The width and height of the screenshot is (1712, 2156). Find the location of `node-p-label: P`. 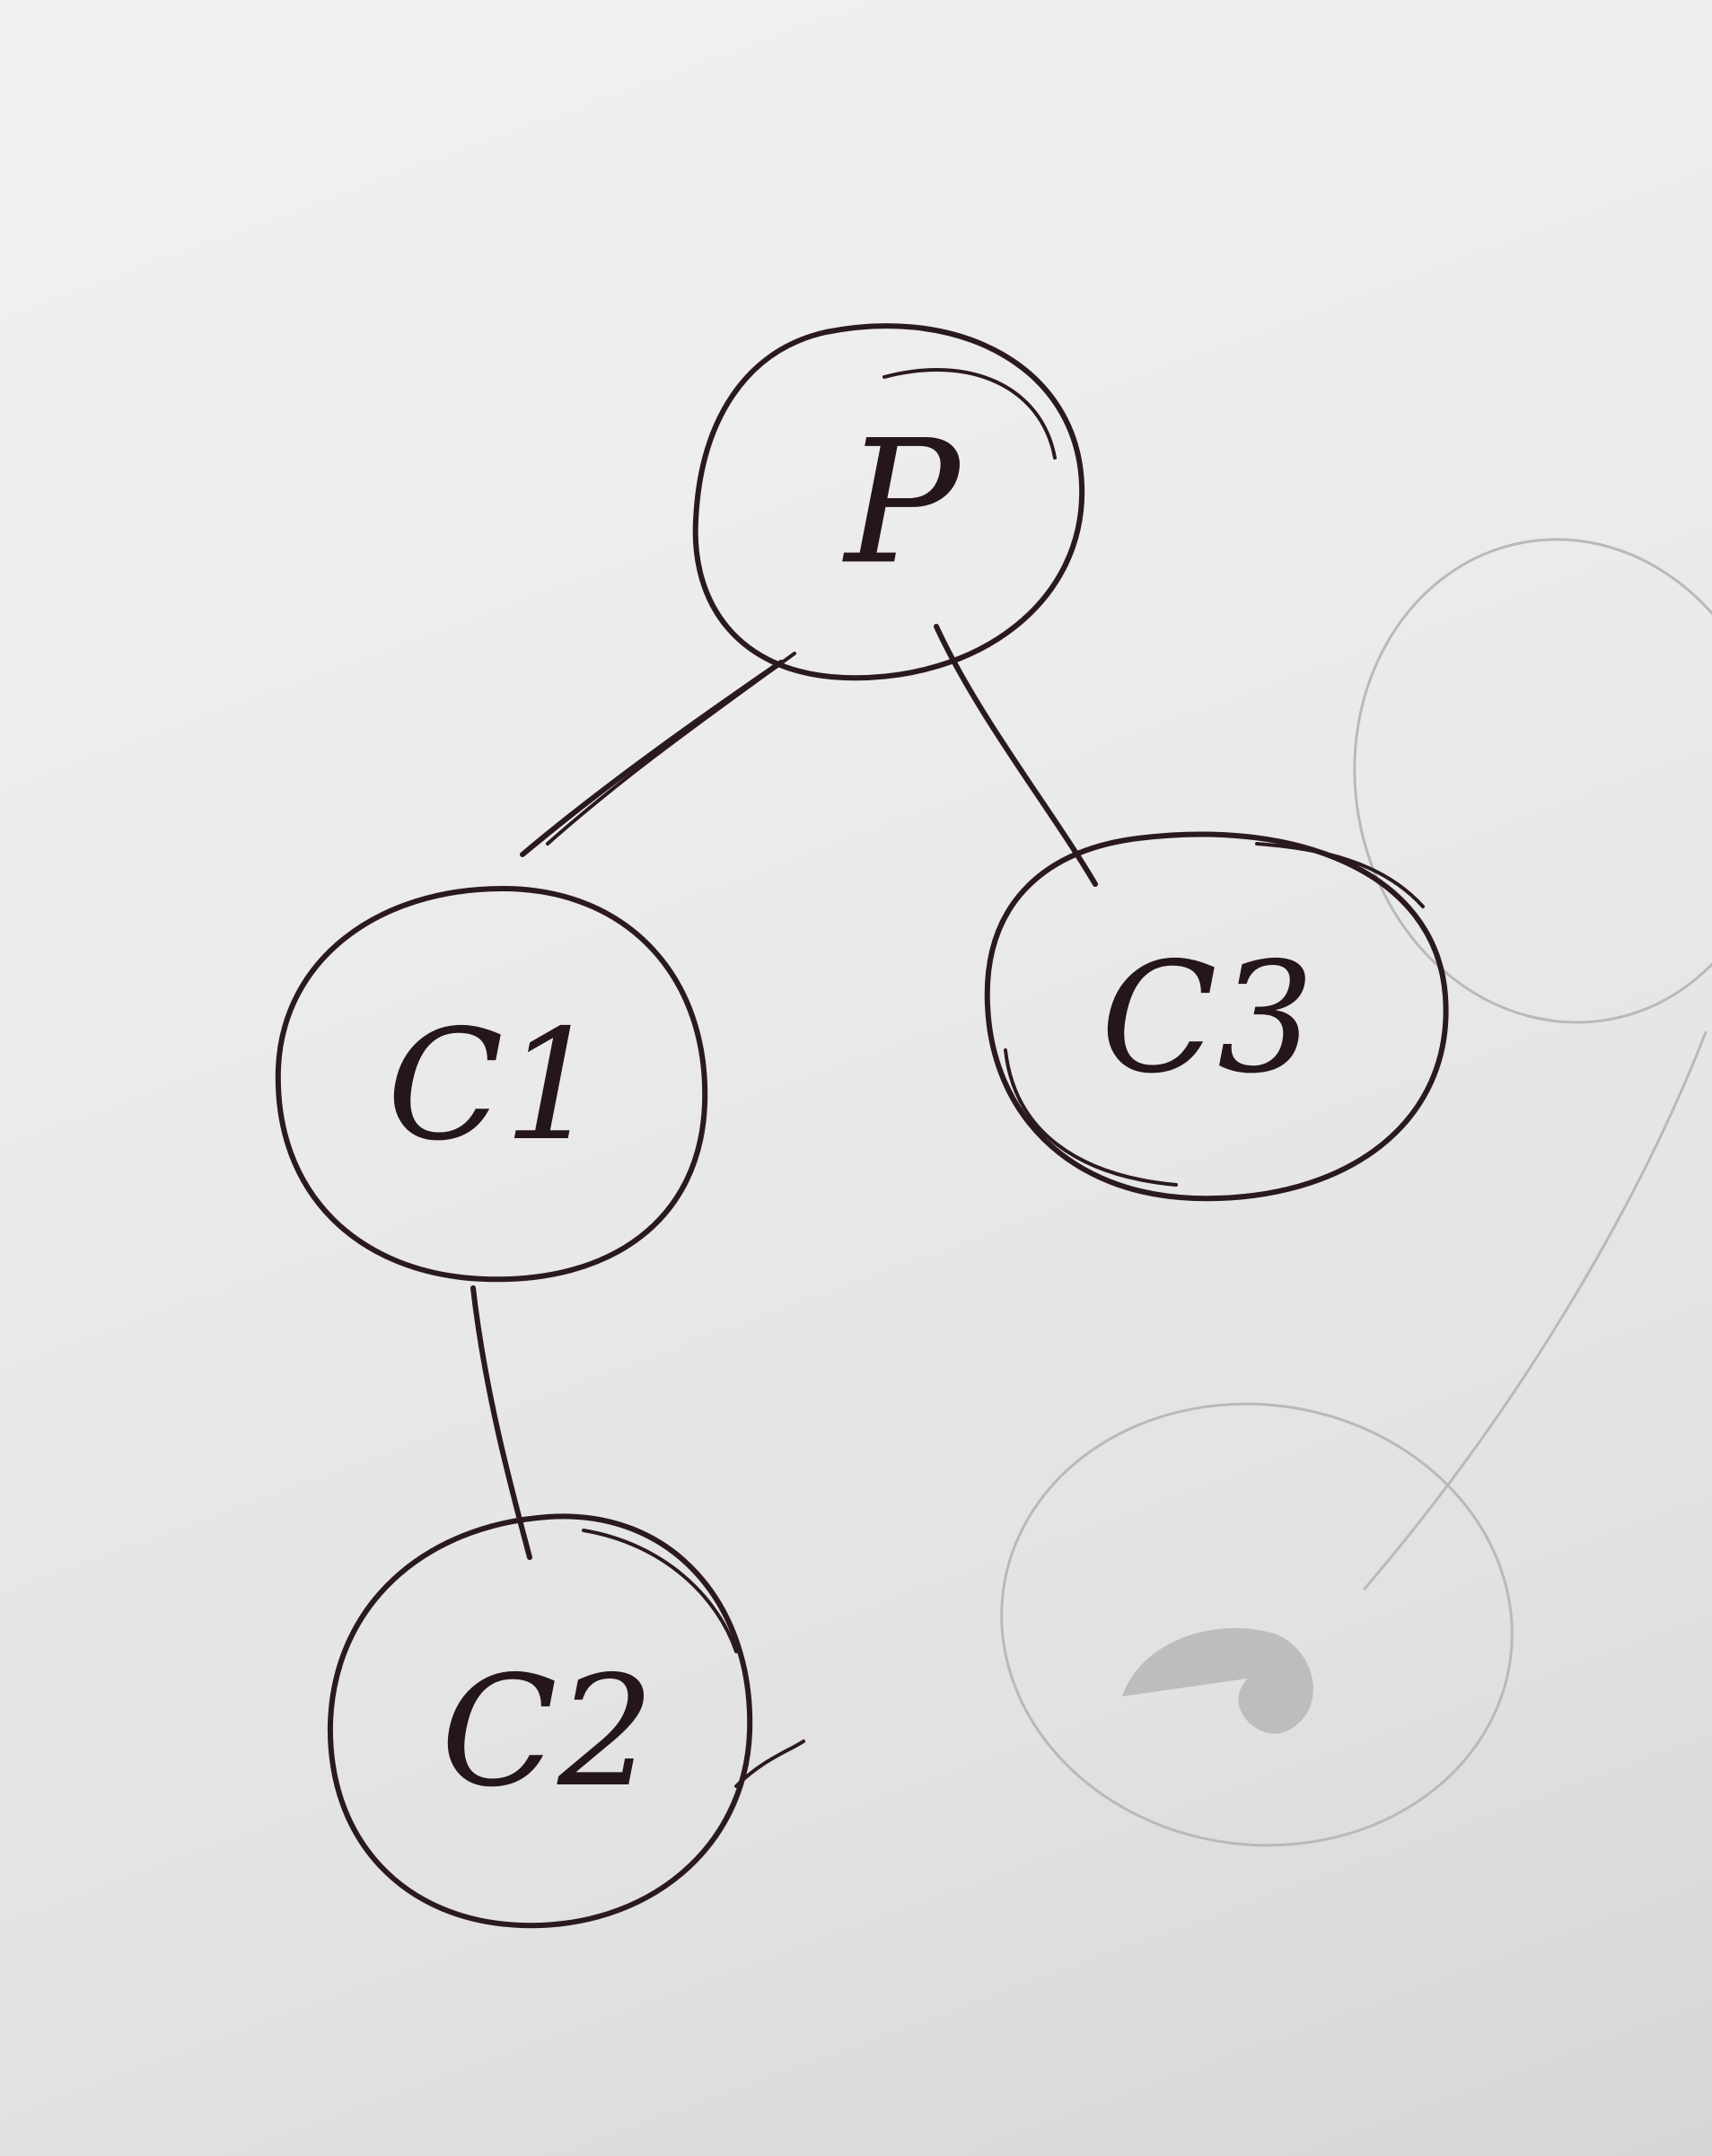

node-p-label: P is located at coordinates (902, 503).